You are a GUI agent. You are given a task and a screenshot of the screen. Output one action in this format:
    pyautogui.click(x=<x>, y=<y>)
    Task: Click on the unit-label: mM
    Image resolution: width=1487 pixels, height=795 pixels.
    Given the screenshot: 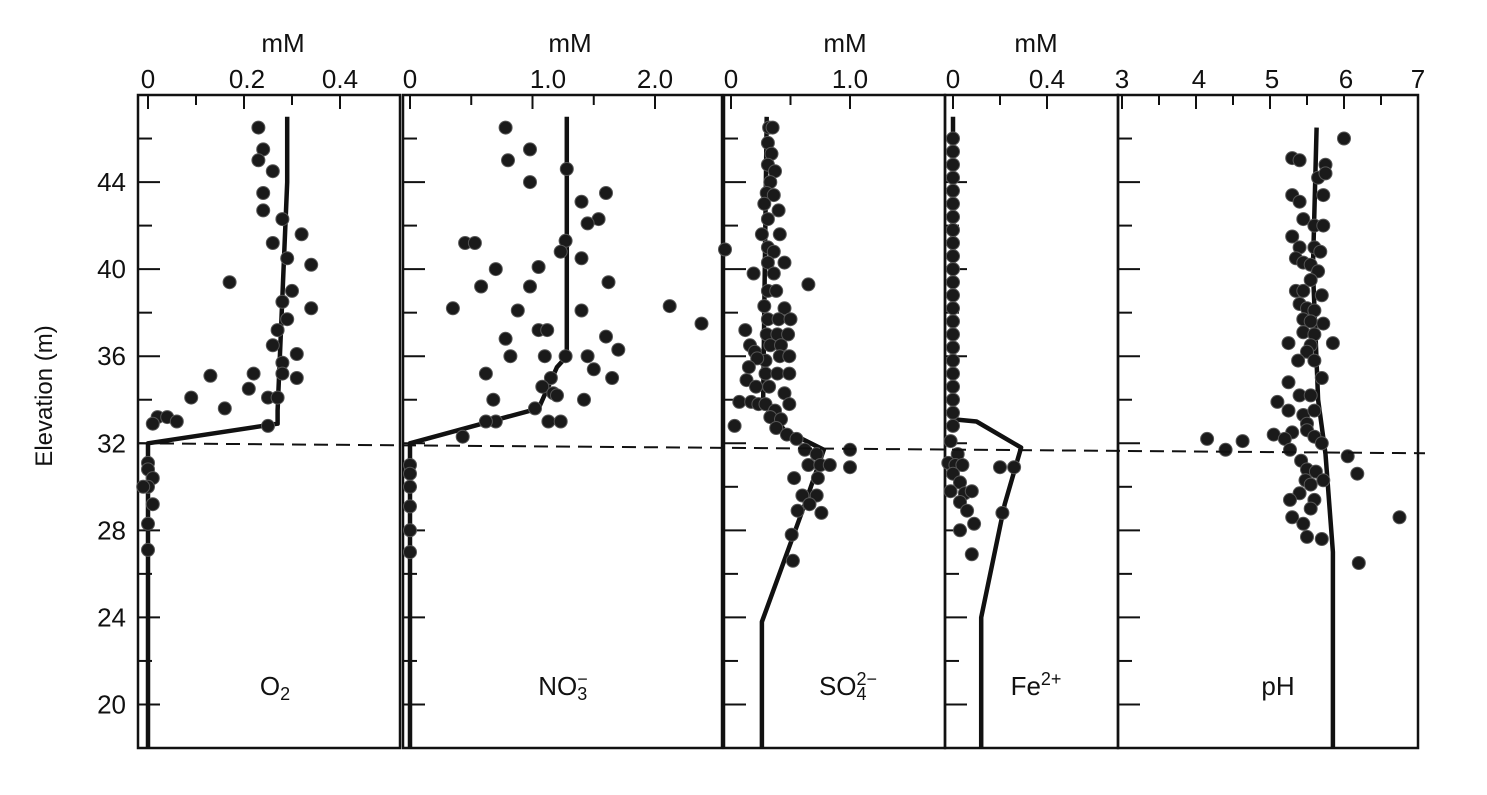 What is the action you would take?
    pyautogui.click(x=282, y=43)
    